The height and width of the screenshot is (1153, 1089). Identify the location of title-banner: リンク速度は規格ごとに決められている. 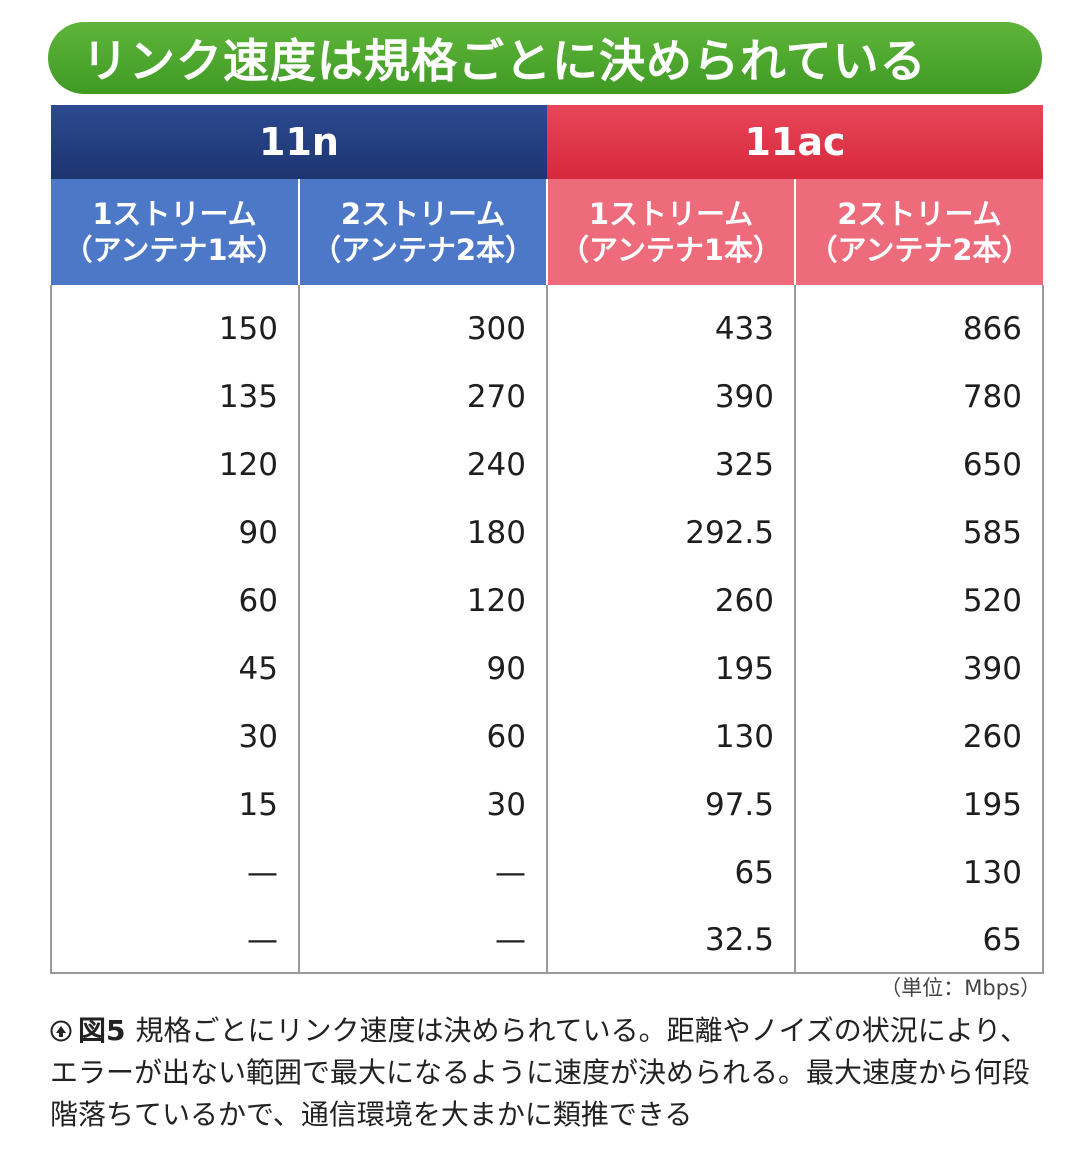
(545, 58).